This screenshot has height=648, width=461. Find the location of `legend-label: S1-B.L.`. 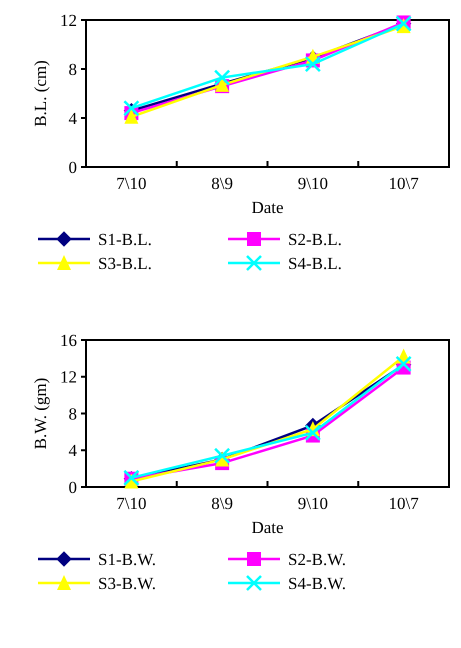

legend-label: S1-B.L. is located at coordinates (125, 239).